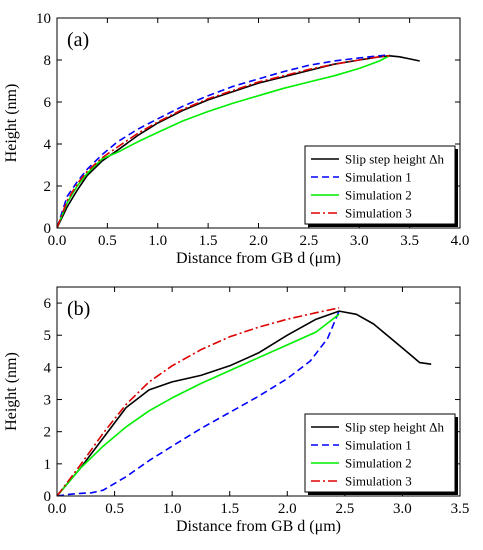 The image size is (483, 550). Describe the element at coordinates (48, 465) in the screenshot. I see `y-tick-label: 1` at that location.